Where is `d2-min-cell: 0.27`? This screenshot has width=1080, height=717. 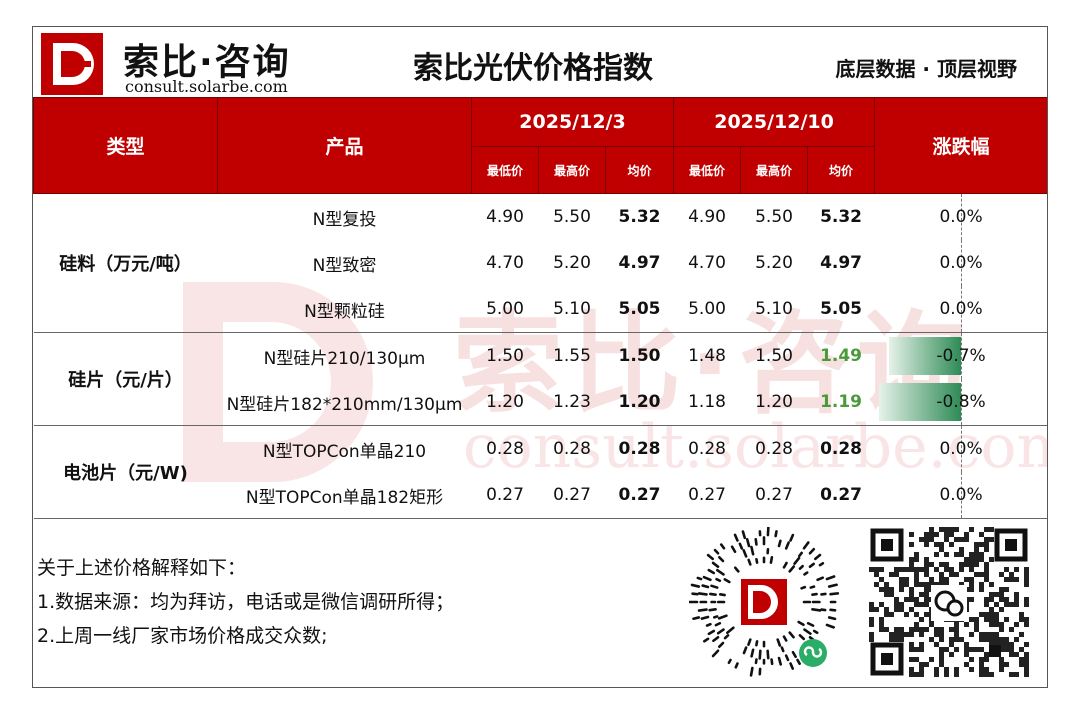 d2-min-cell: 0.27 is located at coordinates (707, 495).